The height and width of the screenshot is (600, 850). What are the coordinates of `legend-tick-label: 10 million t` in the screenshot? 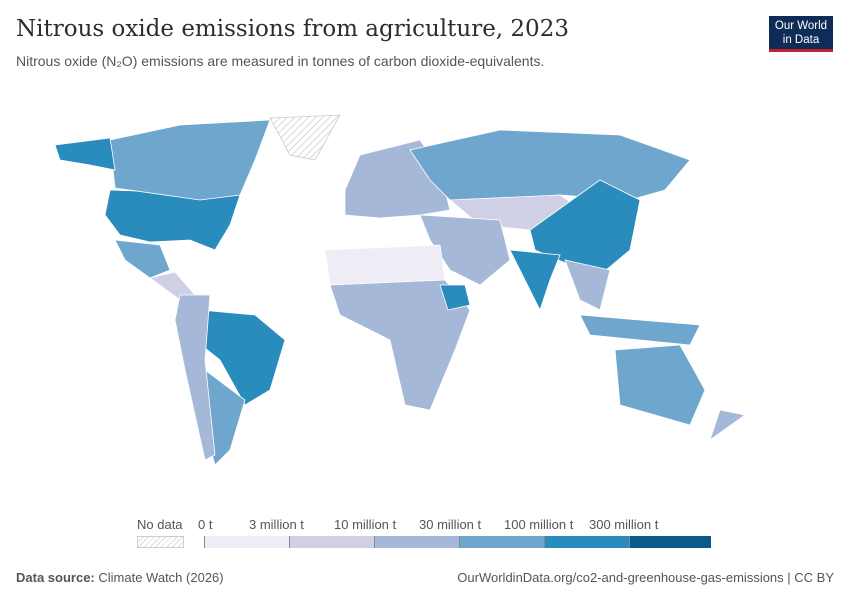 It's located at (365, 524).